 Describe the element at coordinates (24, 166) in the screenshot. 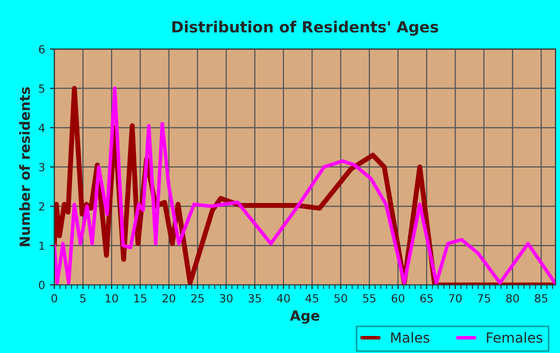

I see `y-axis-title: Number of residents` at that location.